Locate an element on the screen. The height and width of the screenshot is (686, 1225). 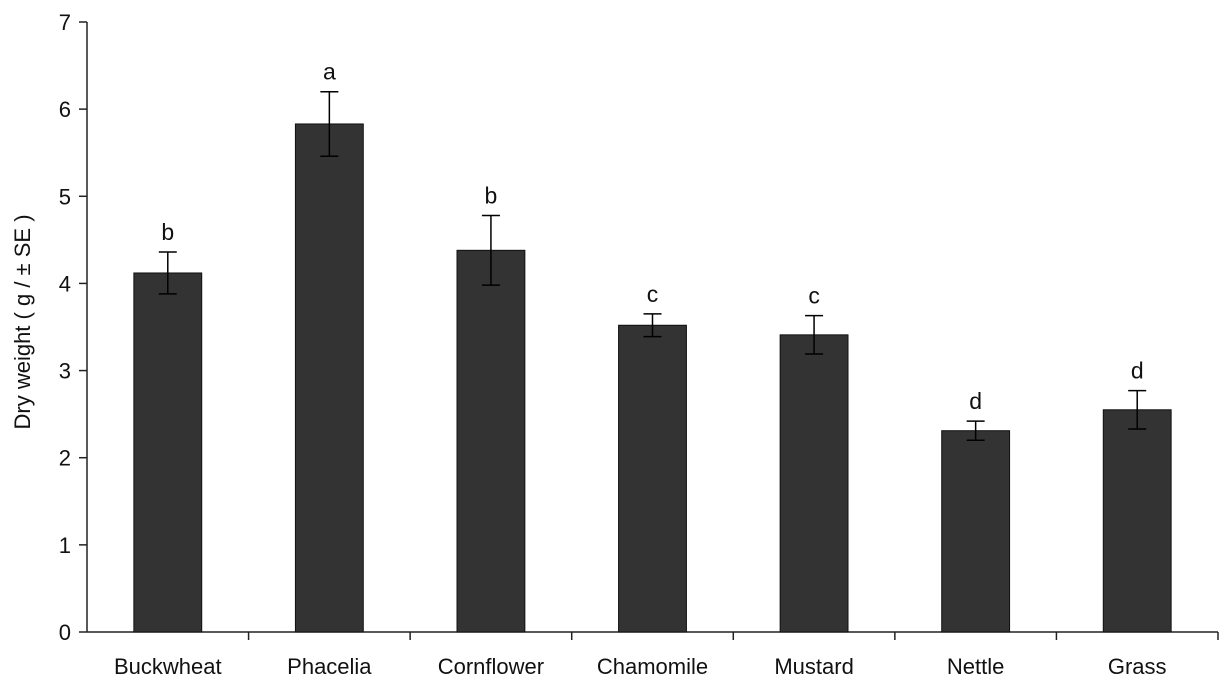
error-bar-cornflower is located at coordinates (490, 250).